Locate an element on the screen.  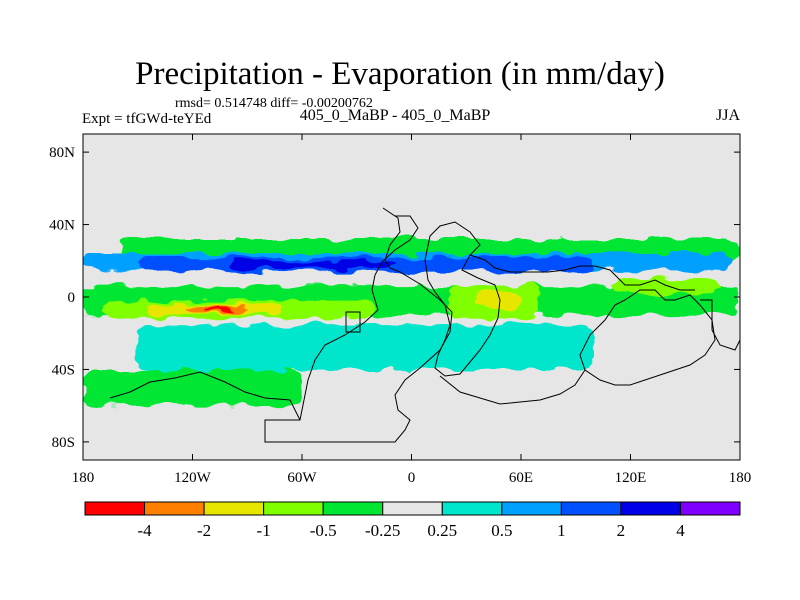
colorbar-label: -2 is located at coordinates (204, 530).